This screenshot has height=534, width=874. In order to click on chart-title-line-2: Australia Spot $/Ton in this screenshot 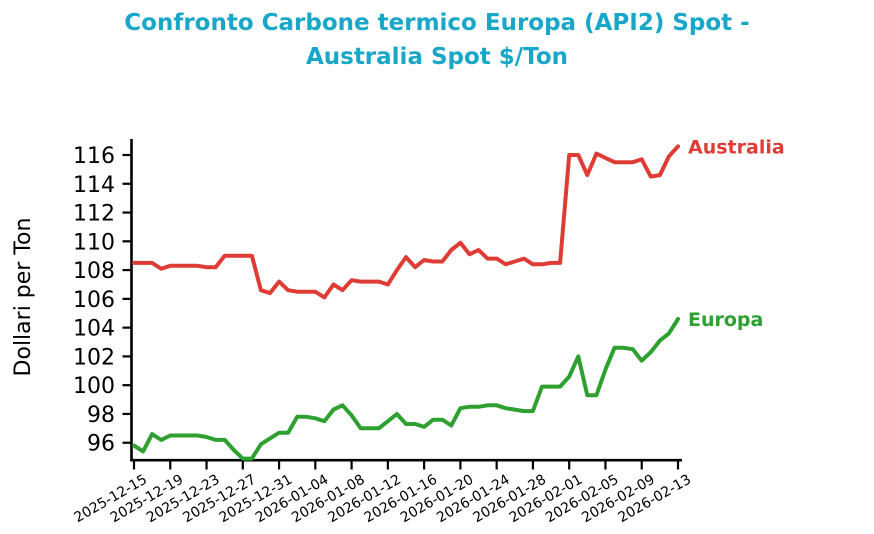, I will do `click(437, 57)`.